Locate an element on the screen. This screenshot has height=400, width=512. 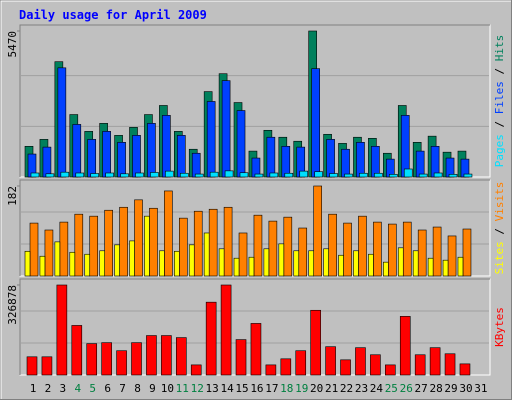
x-tick-label: 2 is located at coordinates (48, 388).